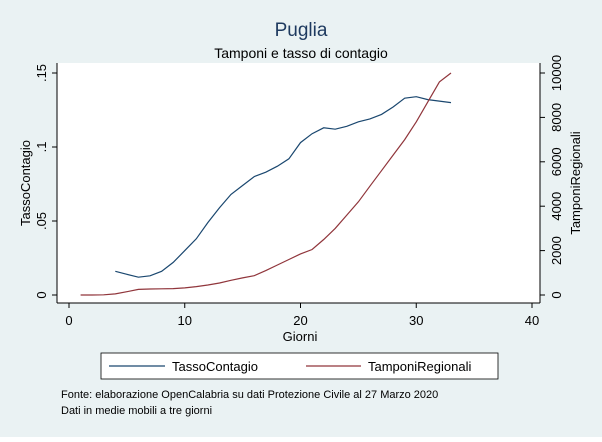 The image size is (602, 442). I want to click on y-right-tick-label: 8000, so click(556, 117).